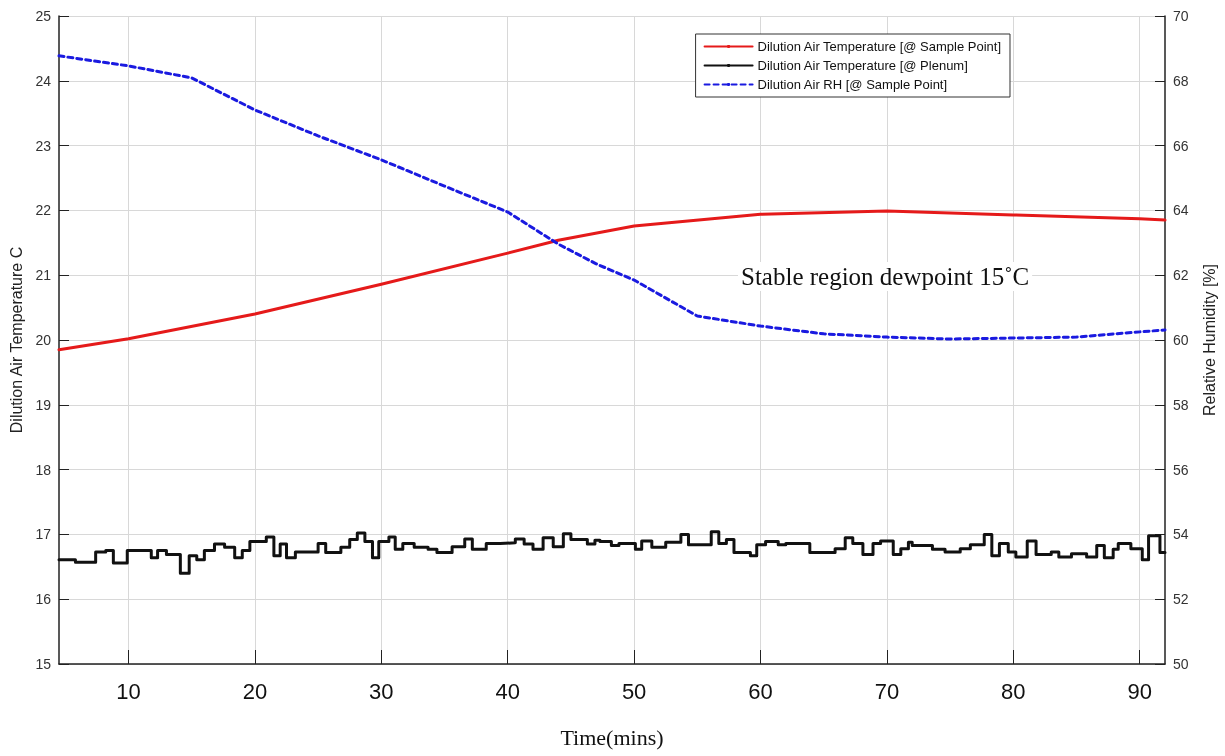 Image resolution: width=1225 pixels, height=756 pixels. Describe the element at coordinates (43, 145) in the screenshot. I see `y-tick-label: 23` at that location.